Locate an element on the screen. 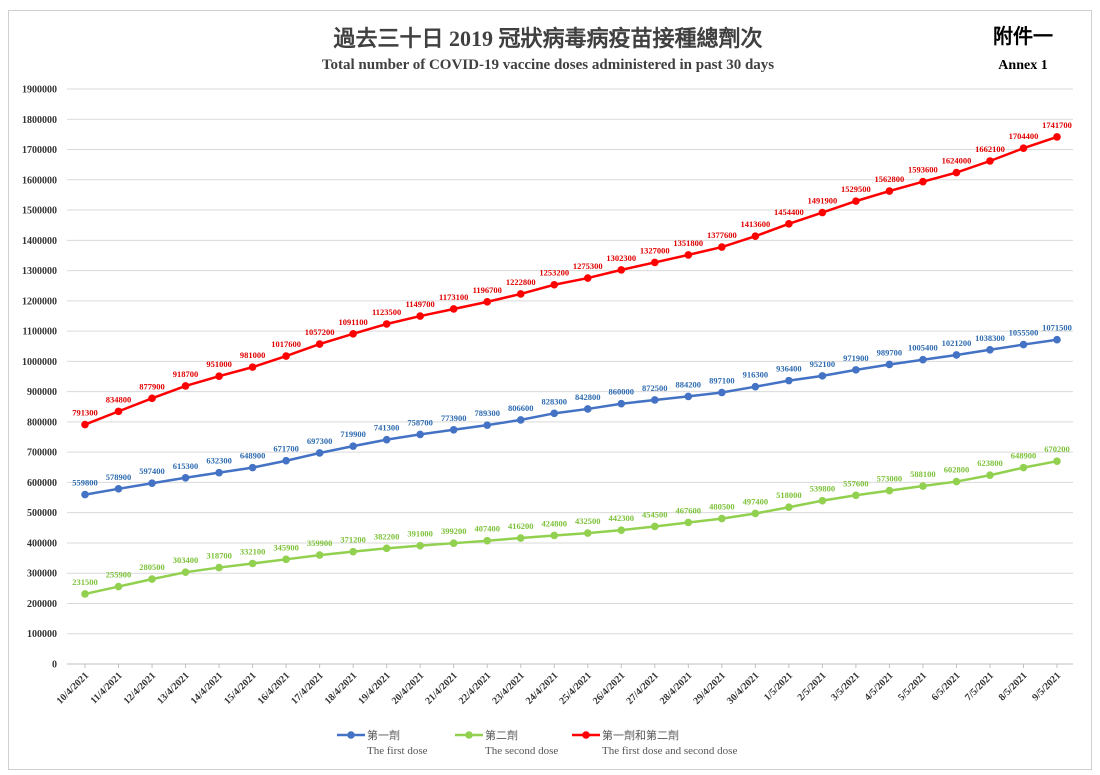 The width and height of the screenshot is (1100, 775). legend-label: 第一劑和第二劑 is located at coordinates (640, 735).